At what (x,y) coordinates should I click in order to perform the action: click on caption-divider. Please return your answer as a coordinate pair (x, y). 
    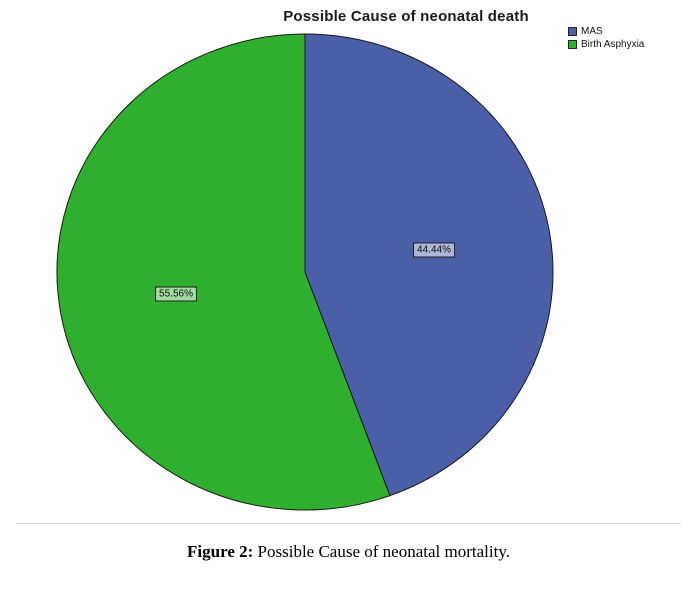
    Looking at the image, I should click on (348, 523).